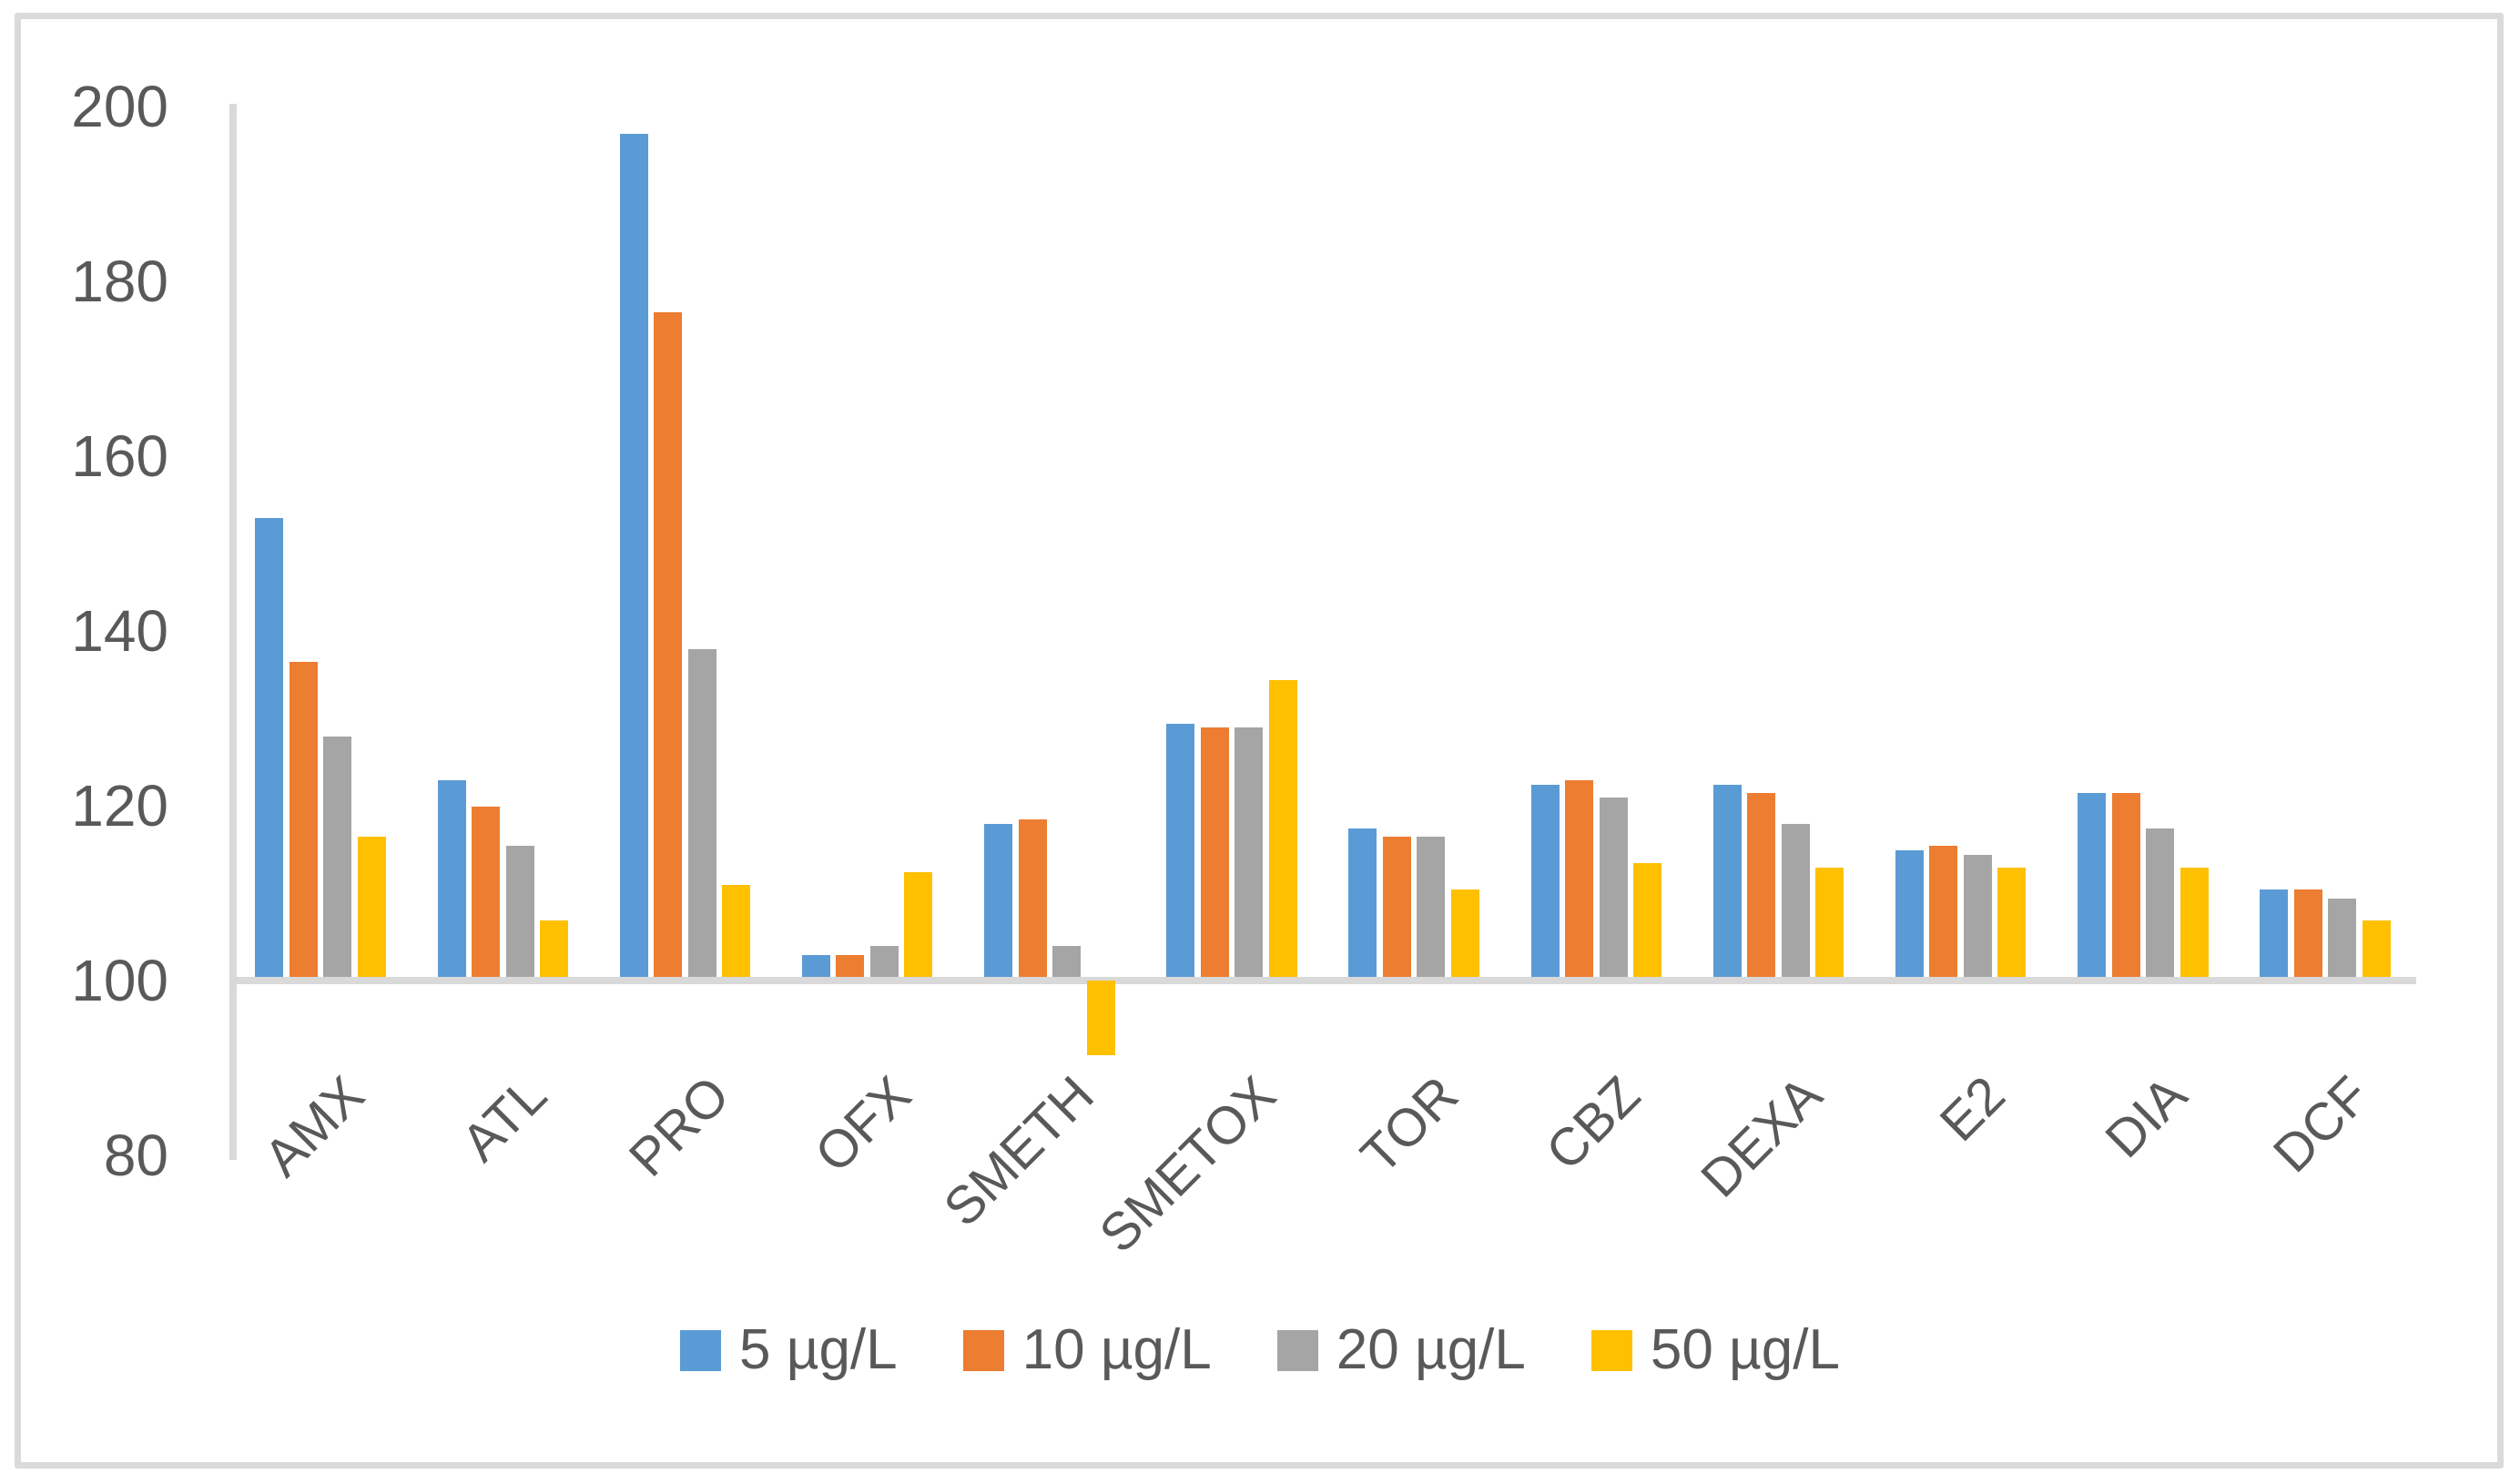 The width and height of the screenshot is (2520, 1484). I want to click on legend: 5 µg/L 10 µg/L 20 µg/L 50 µg/L, so click(1260, 1350).